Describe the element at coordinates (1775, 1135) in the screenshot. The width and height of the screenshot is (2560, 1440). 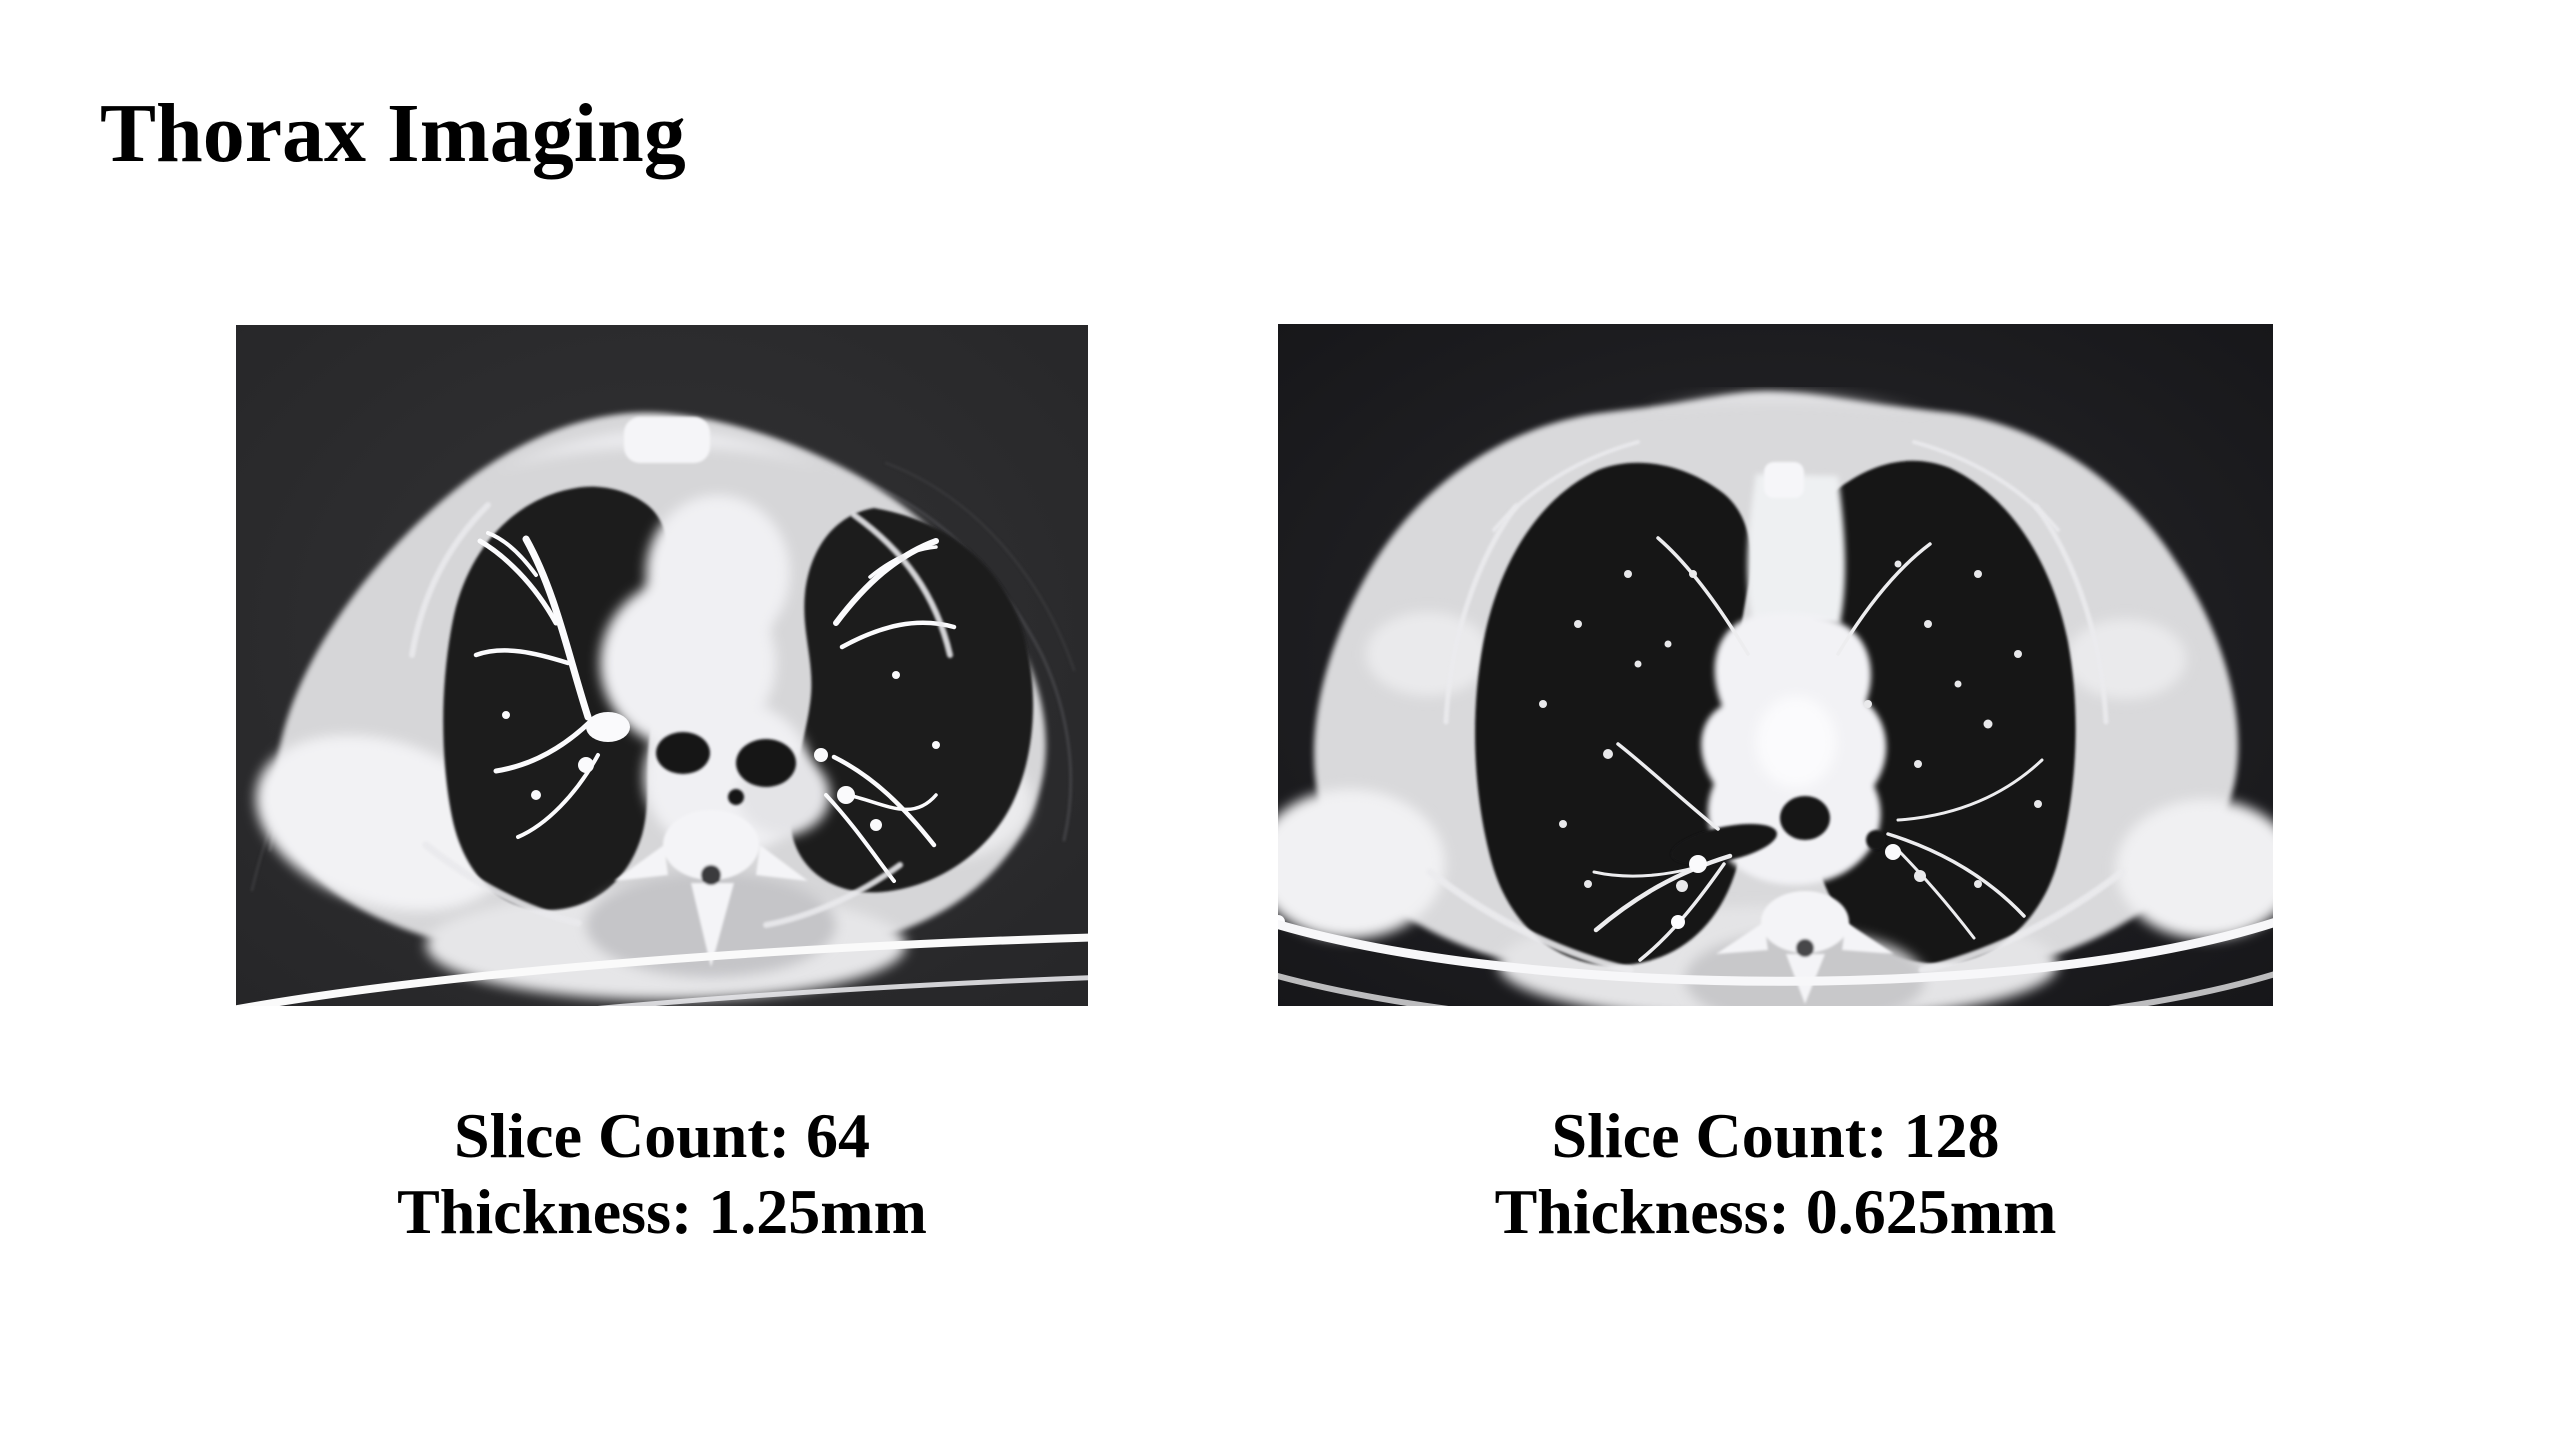
I see `caption-right-slice-count: Slice Count: 128` at that location.